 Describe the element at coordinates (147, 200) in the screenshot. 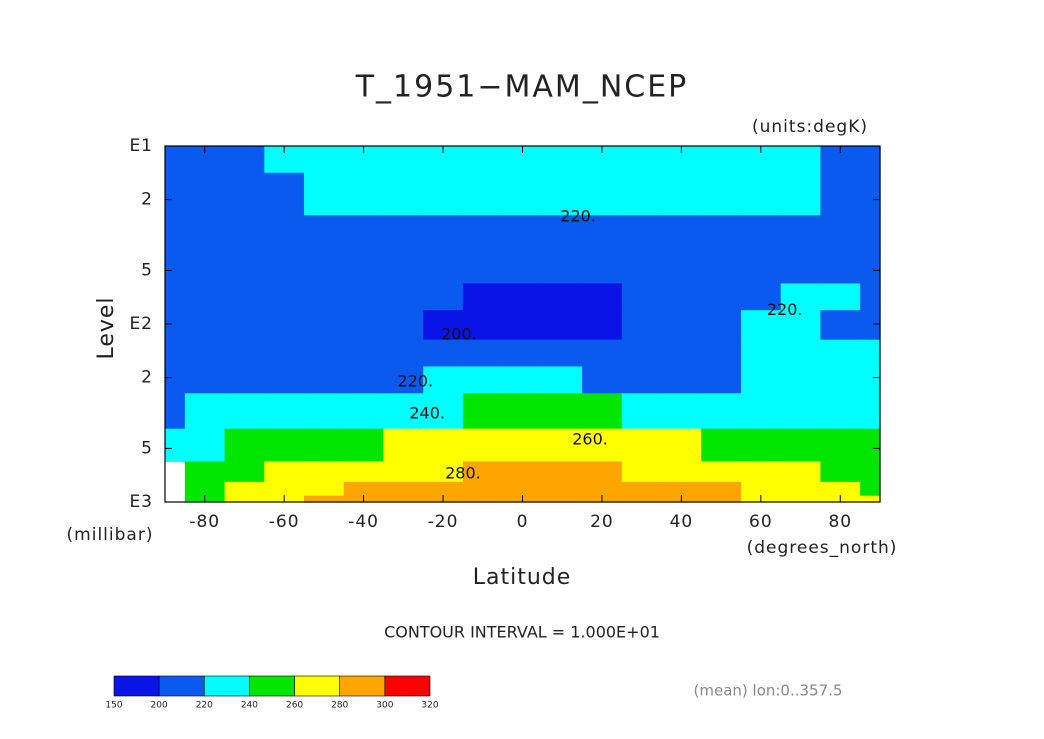

I see `y-tick-label: 2` at that location.